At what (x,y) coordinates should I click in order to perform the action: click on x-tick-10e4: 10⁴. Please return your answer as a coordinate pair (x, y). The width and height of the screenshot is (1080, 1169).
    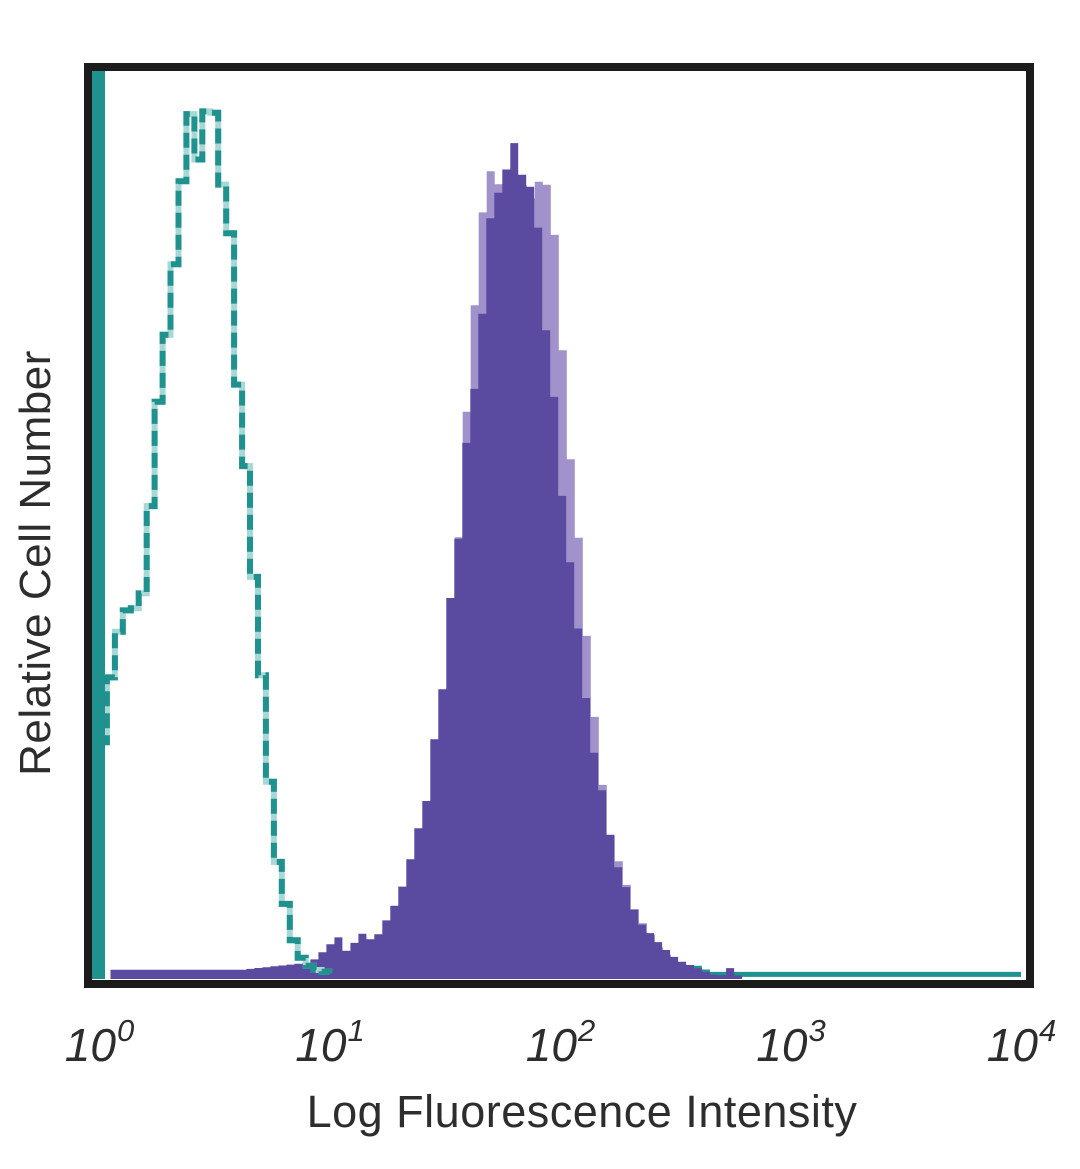
    Looking at the image, I should click on (1021, 1042).